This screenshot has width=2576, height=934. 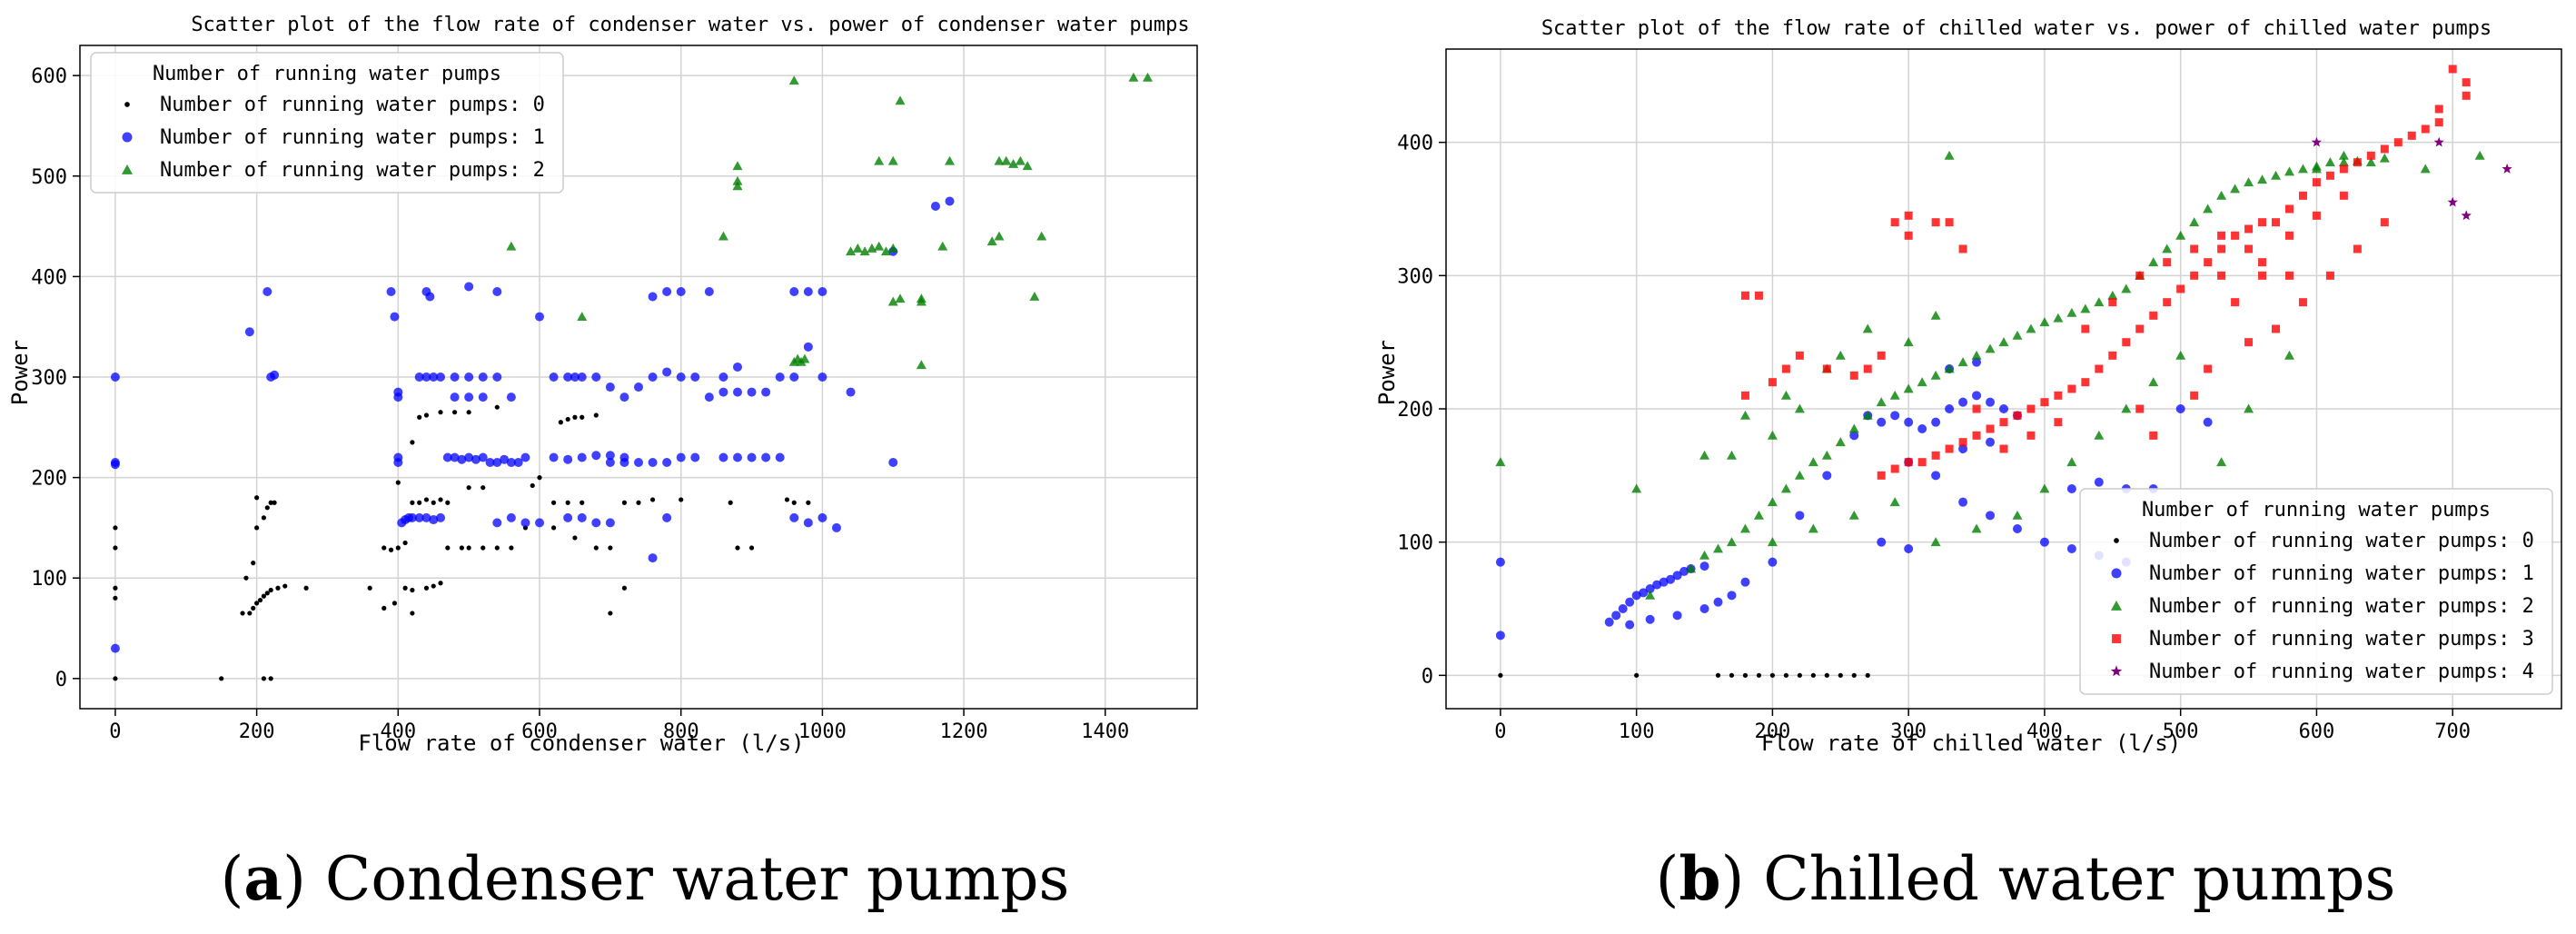 What do you see at coordinates (20, 372) in the screenshot?
I see `chart-a-ylabel: Power` at bounding box center [20, 372].